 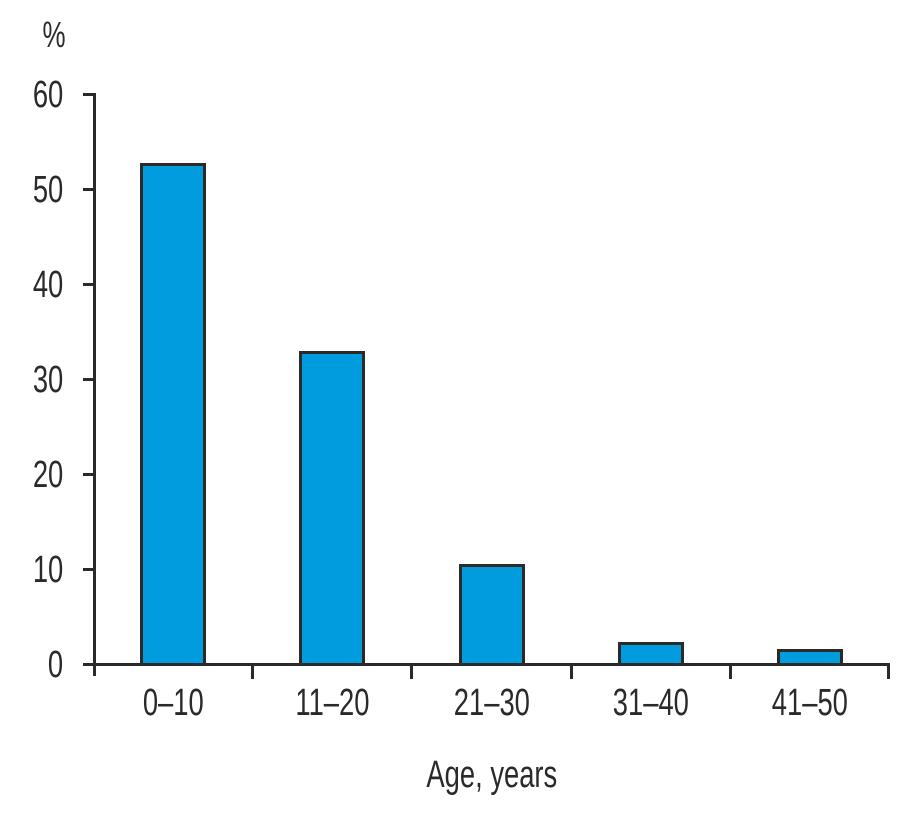 I want to click on x-category-label-text: 31–40, so click(x=651, y=703).